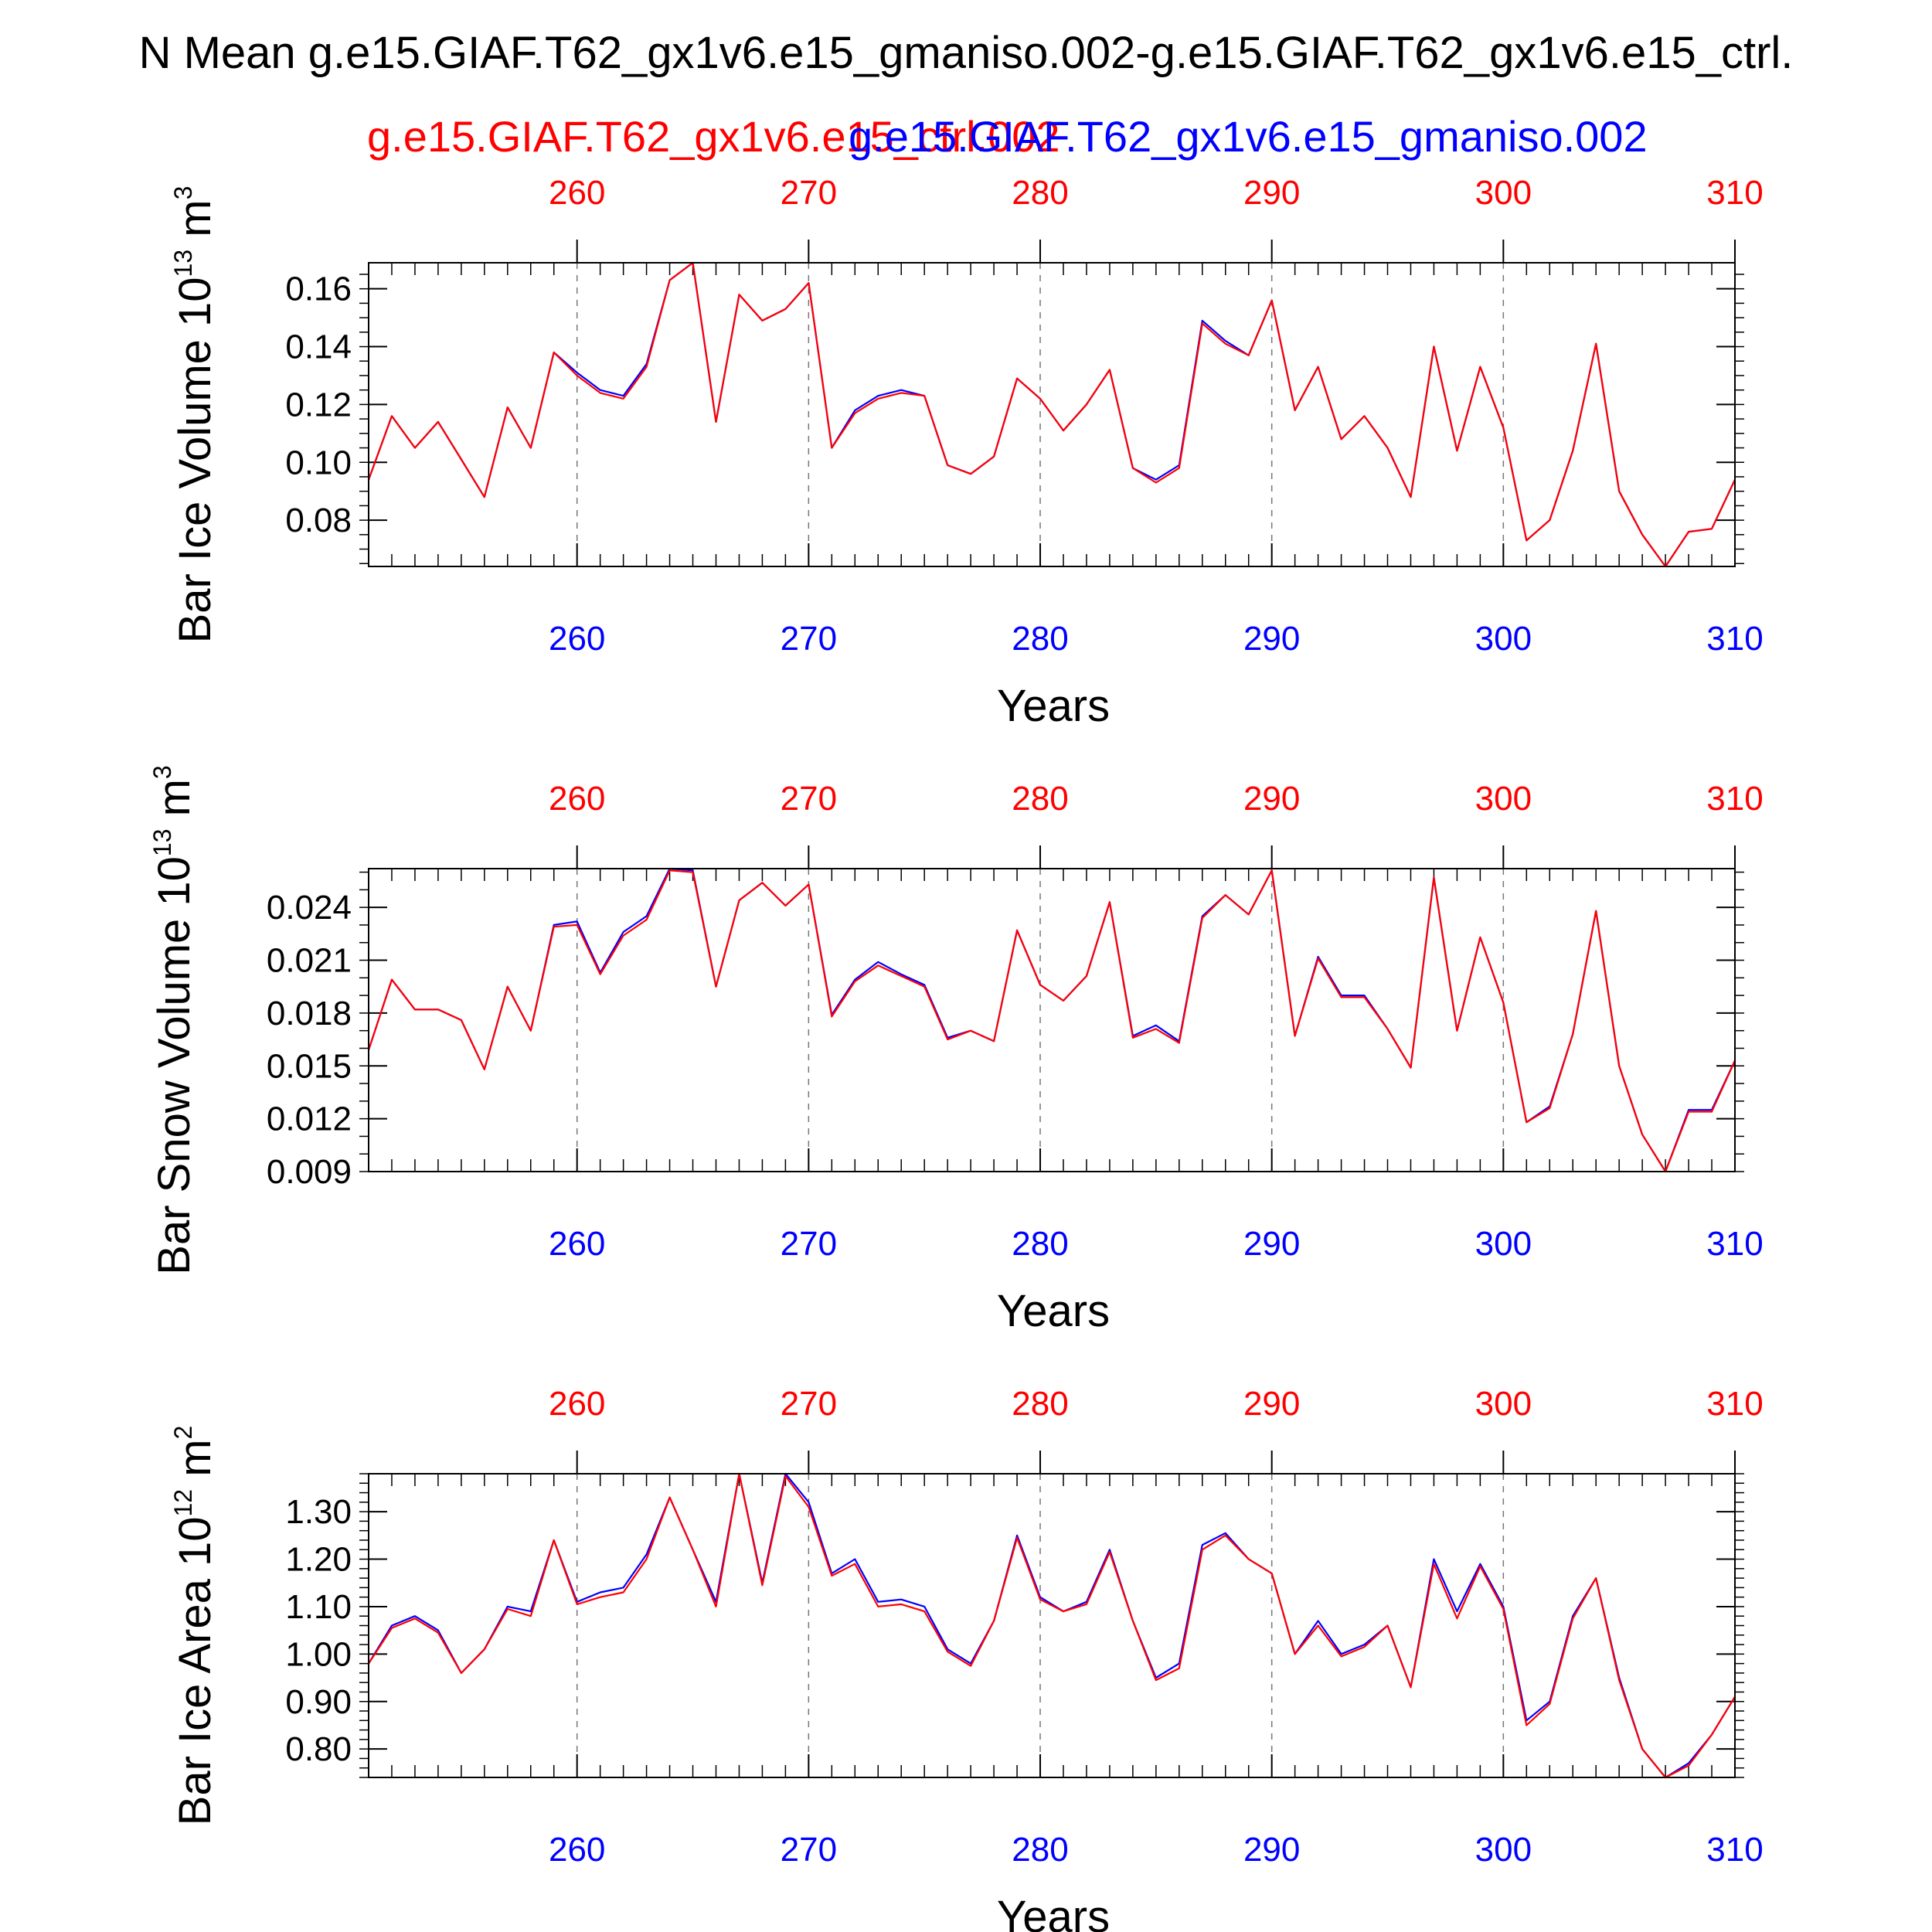 This screenshot has height=1932, width=1932. Describe the element at coordinates (183, 1433) in the screenshot. I see `y-axis-title-unit-exponent: 2` at that location.